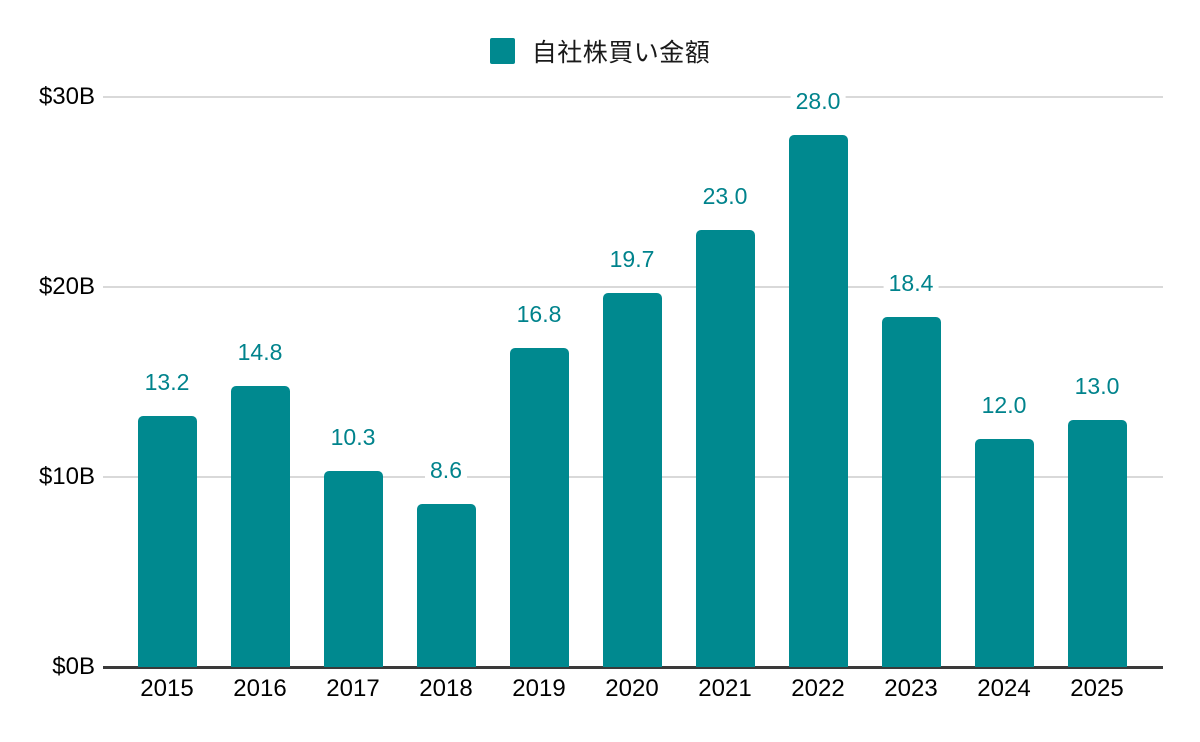  What do you see at coordinates (73, 666) in the screenshot?
I see `y-axis-tick-label: $0B` at bounding box center [73, 666].